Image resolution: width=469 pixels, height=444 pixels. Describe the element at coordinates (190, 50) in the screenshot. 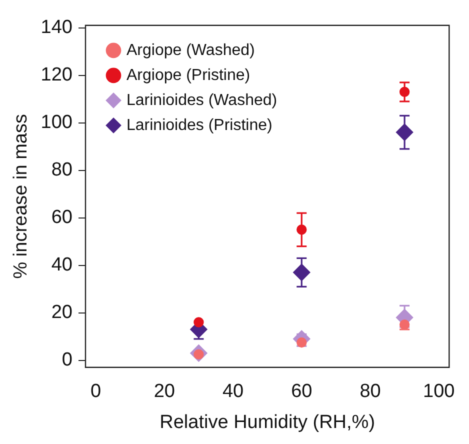

I see `legend-label: Argiope (Washed)` at that location.